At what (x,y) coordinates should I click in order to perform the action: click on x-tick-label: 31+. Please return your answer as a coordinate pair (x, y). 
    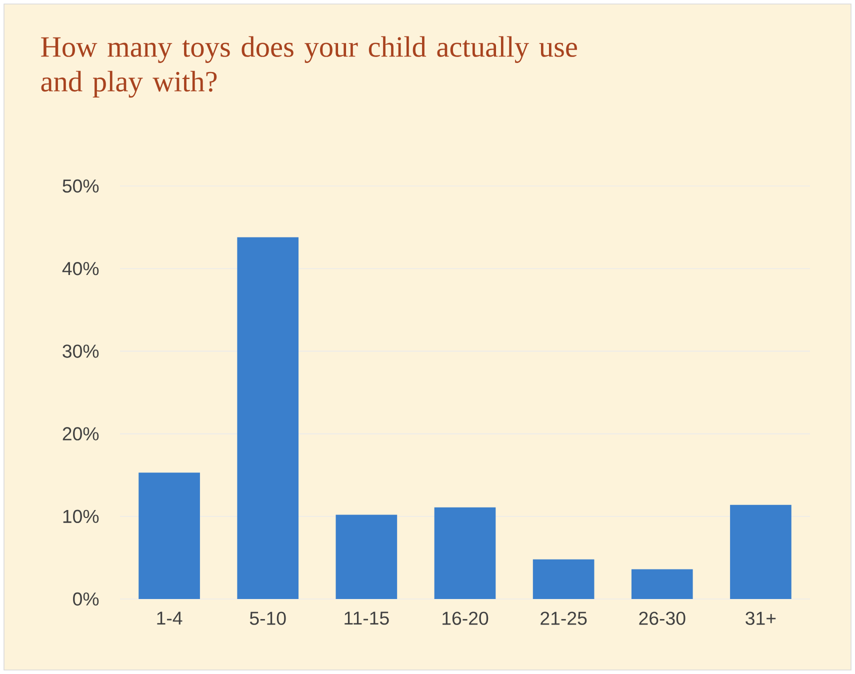
    Looking at the image, I should click on (761, 618).